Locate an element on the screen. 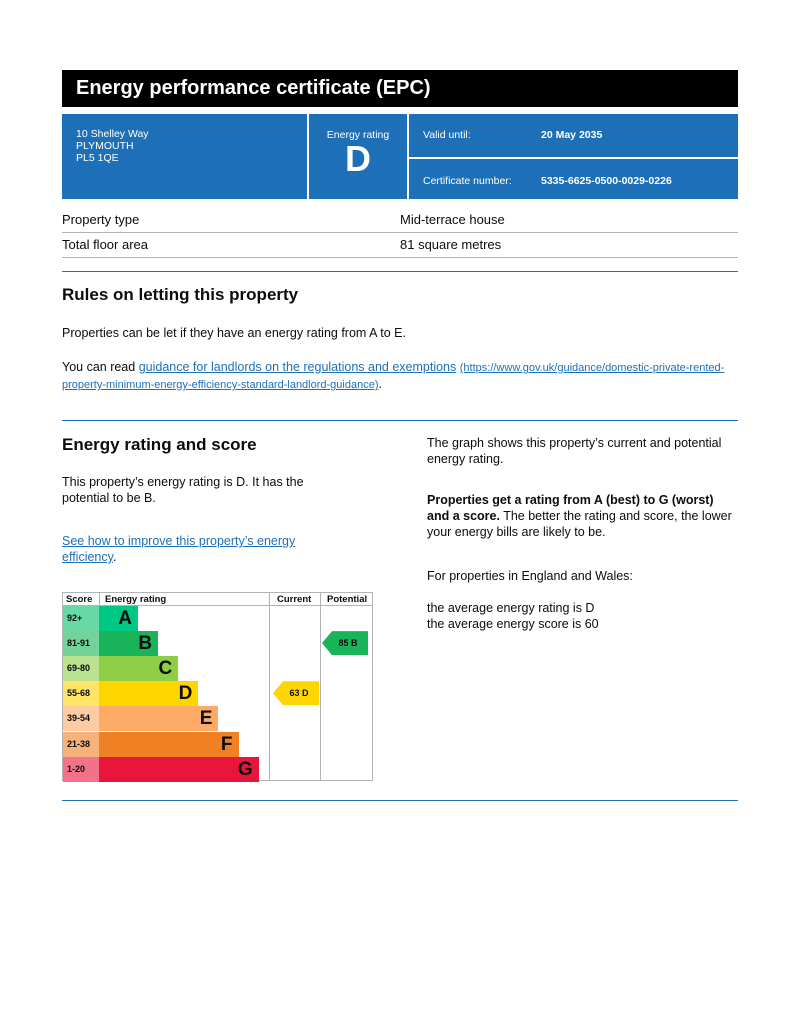 The image size is (800, 1033). energy-rating-box: Energy rating D is located at coordinates (358, 156).